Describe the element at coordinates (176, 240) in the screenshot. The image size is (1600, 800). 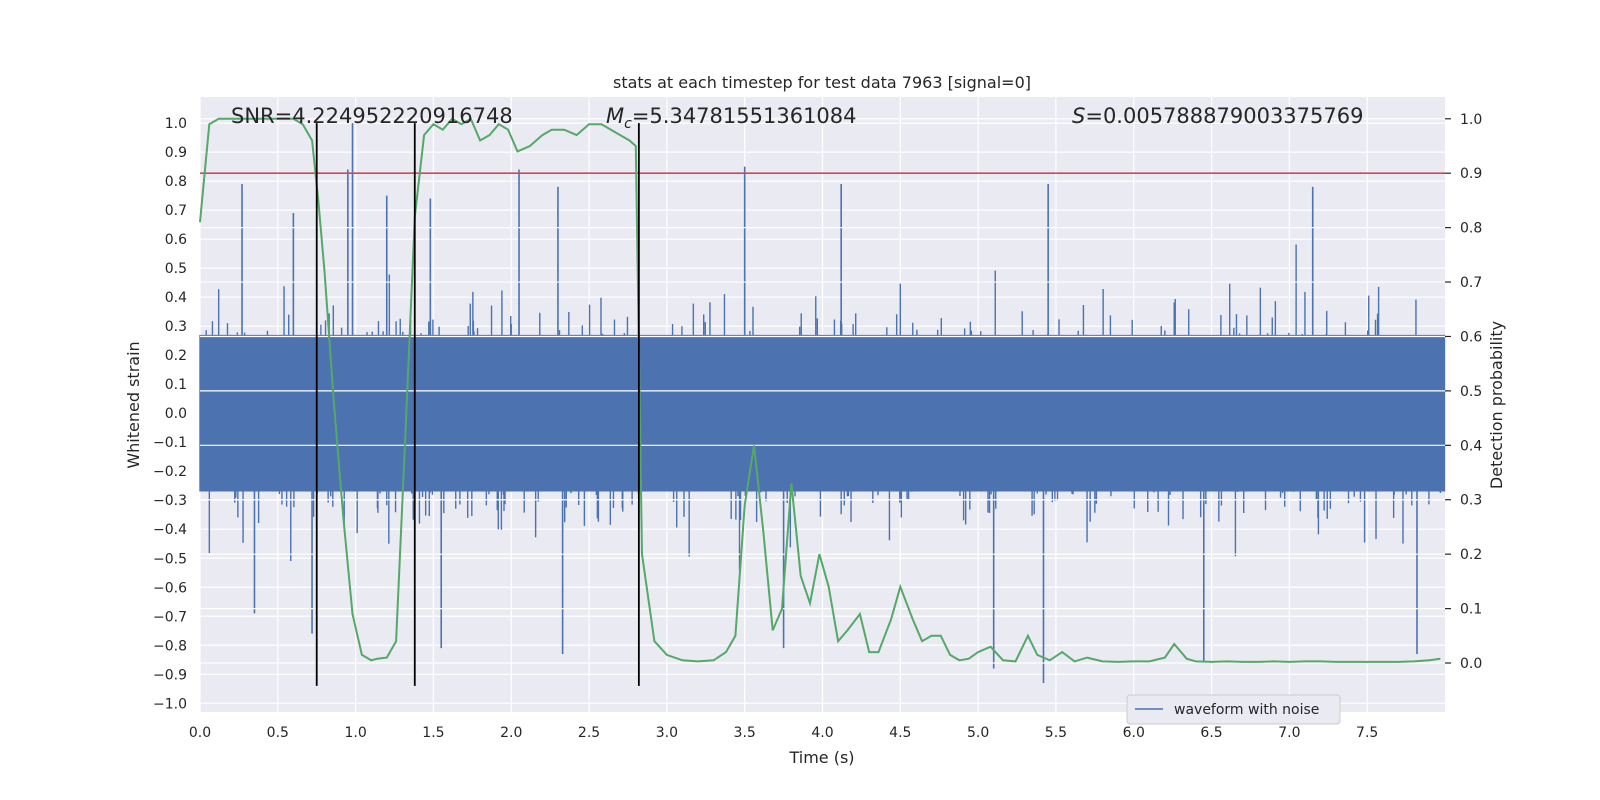
I see `left-y-tick-label: 0.6` at that location.